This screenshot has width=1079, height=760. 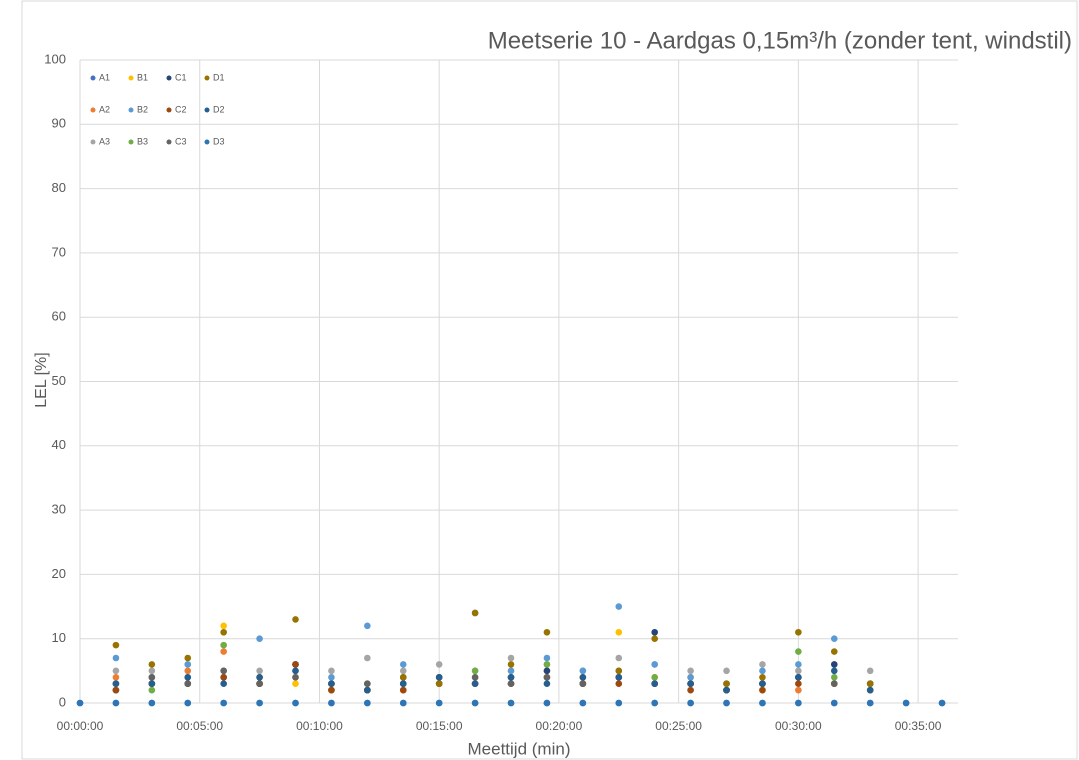 I want to click on y-tick-label: 40, so click(x=59, y=444).